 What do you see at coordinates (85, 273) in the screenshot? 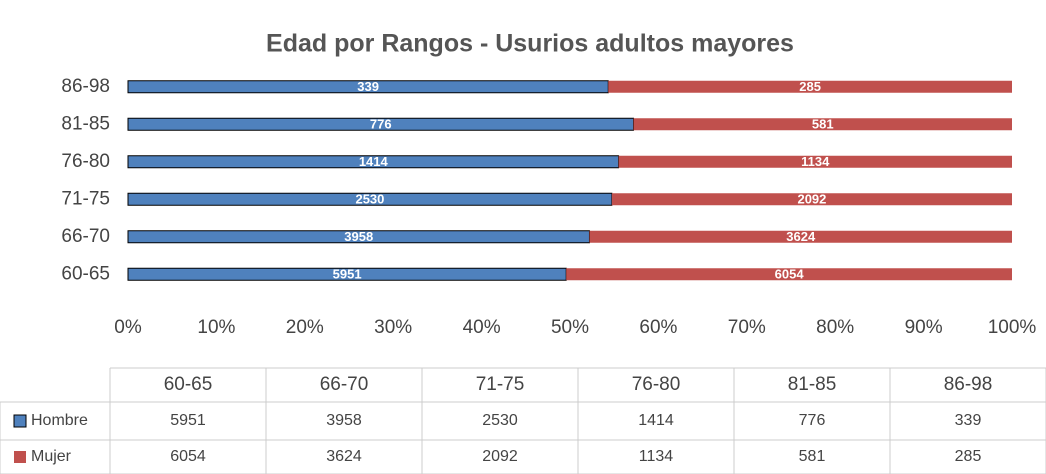
I see `y-tick-label: 60-65` at bounding box center [85, 273].